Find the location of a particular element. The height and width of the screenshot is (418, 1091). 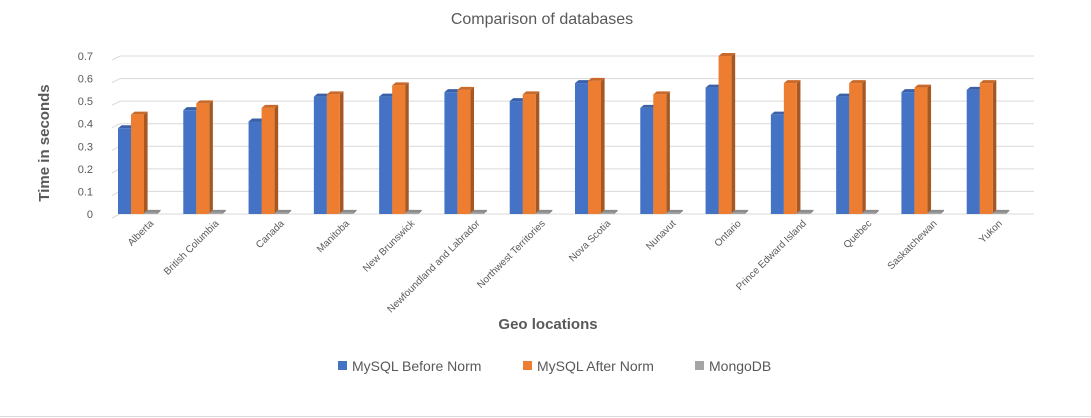

x-tick-label: Nova Scotia is located at coordinates (590, 241).